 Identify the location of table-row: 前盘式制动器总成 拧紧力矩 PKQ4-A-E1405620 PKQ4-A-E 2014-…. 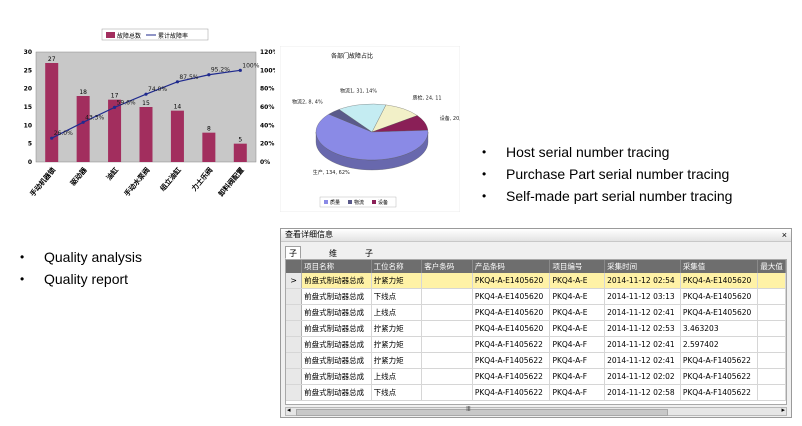
(536, 328).